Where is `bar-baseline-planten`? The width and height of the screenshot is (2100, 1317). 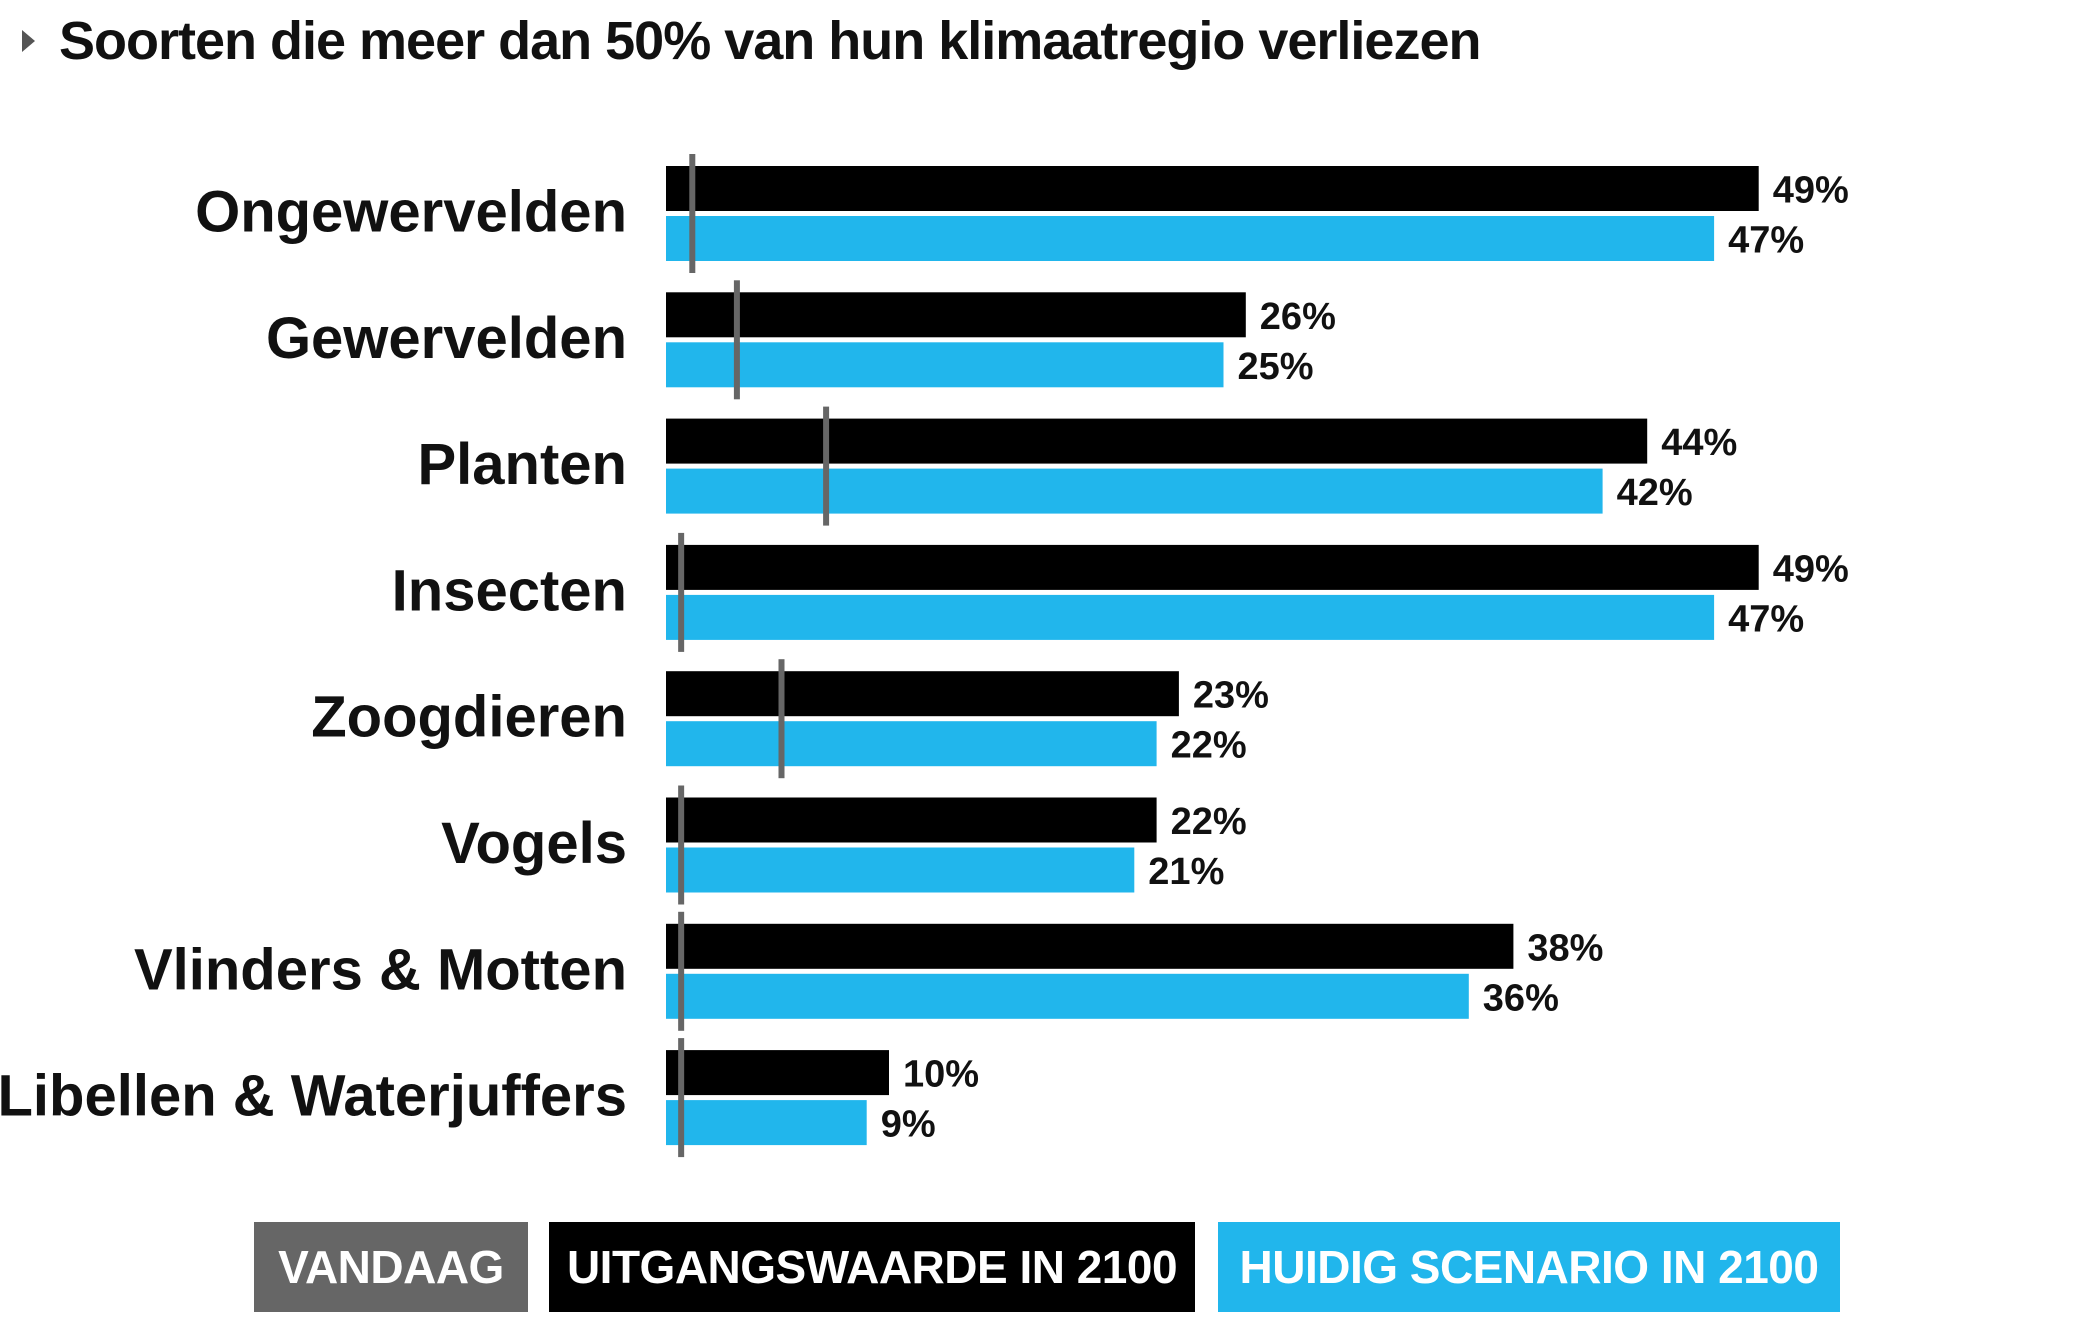
bar-baseline-planten is located at coordinates (1157, 441).